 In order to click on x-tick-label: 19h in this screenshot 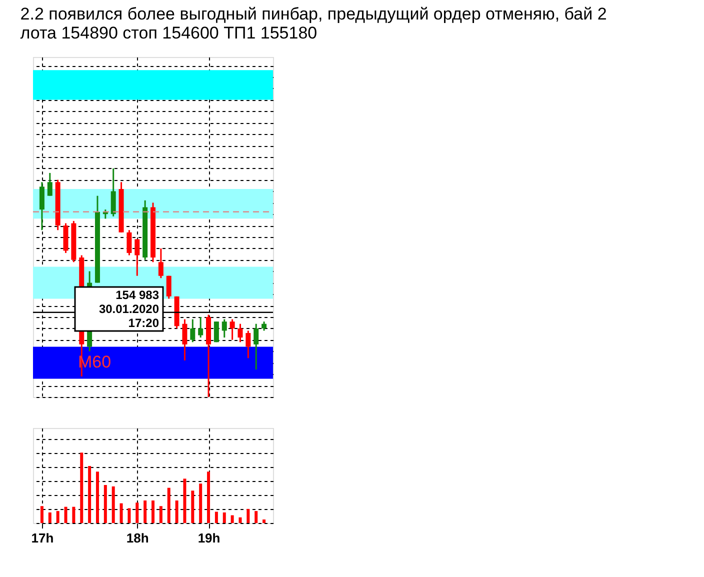, I will do `click(209, 538)`.